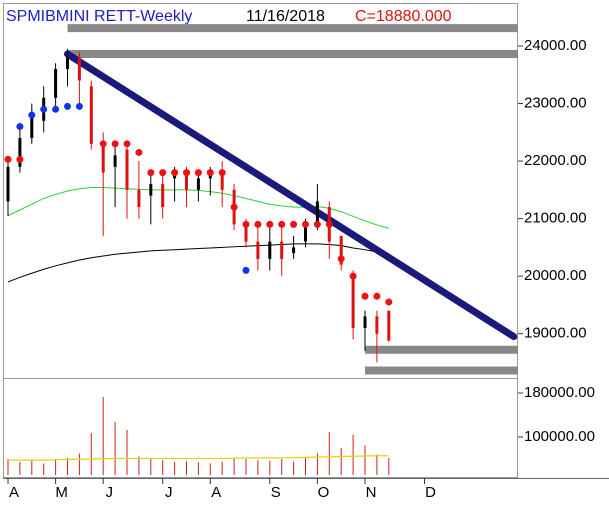  I want to click on y-tick-label: 20000.00, so click(555, 275).